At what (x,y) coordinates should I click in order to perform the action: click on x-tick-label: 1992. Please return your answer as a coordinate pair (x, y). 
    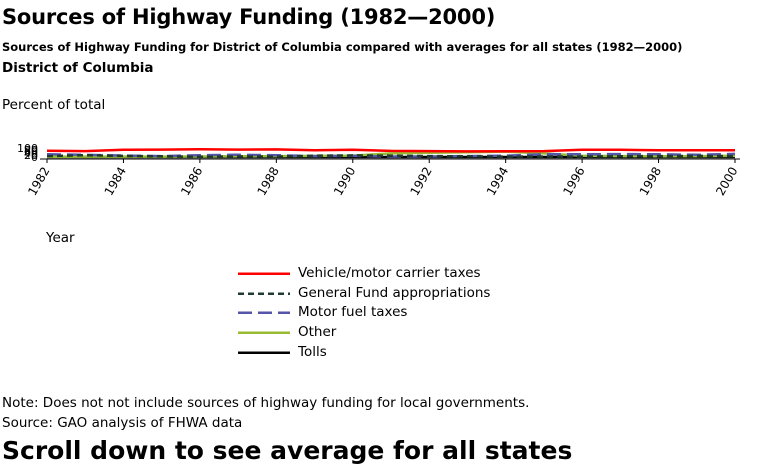
    Looking at the image, I should click on (420, 181).